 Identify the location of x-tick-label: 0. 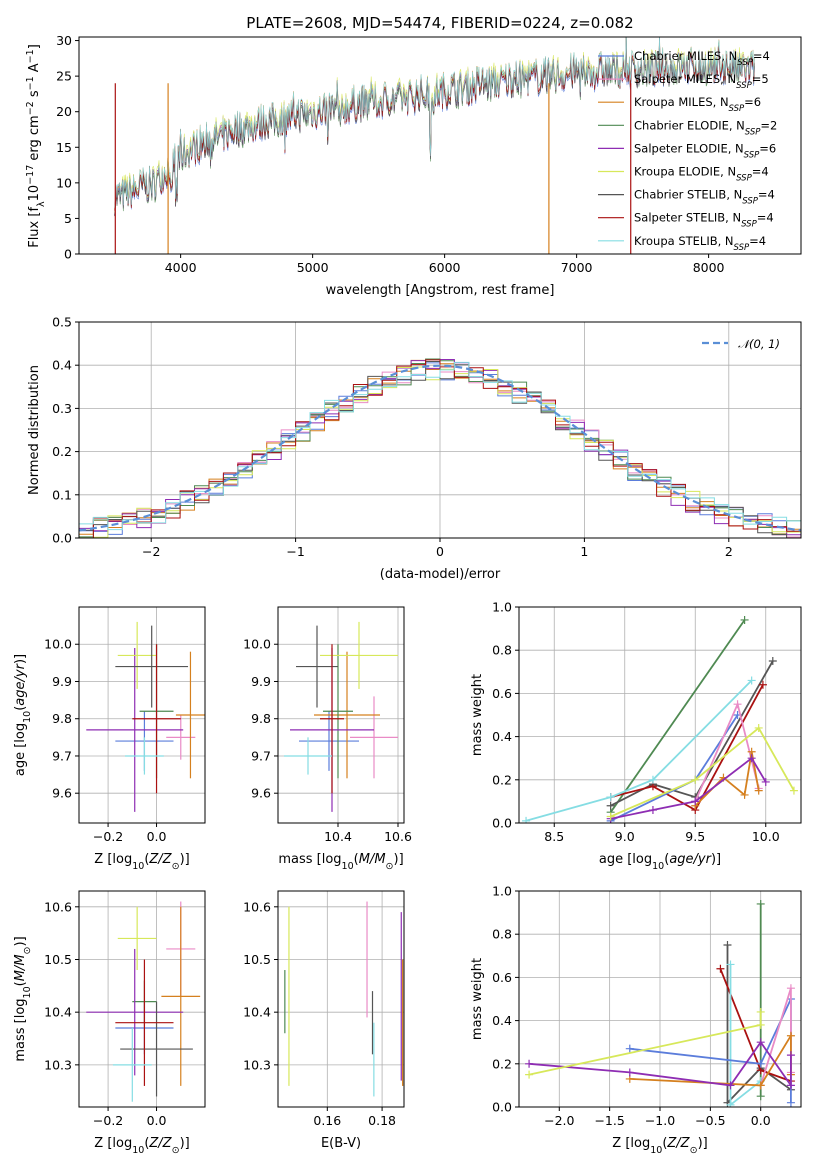
(440, 551).